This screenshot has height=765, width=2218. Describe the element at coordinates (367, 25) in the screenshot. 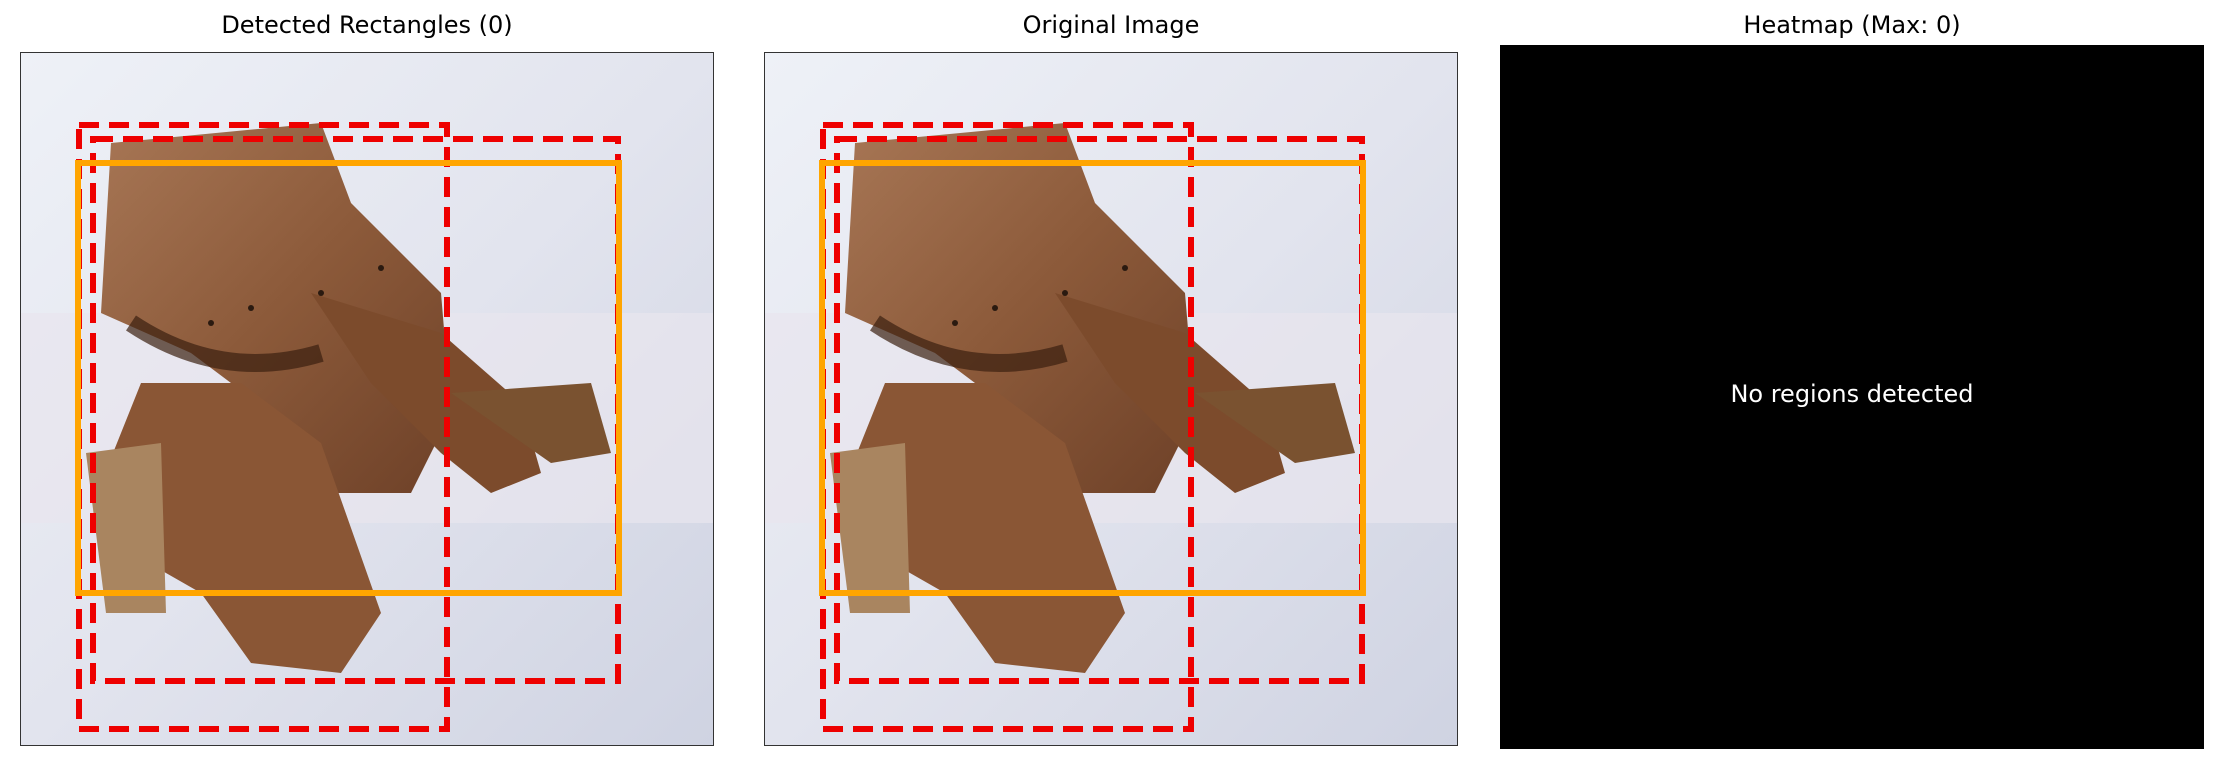

I see `panel-title-detected: Detected Rectangles (0)` at that location.